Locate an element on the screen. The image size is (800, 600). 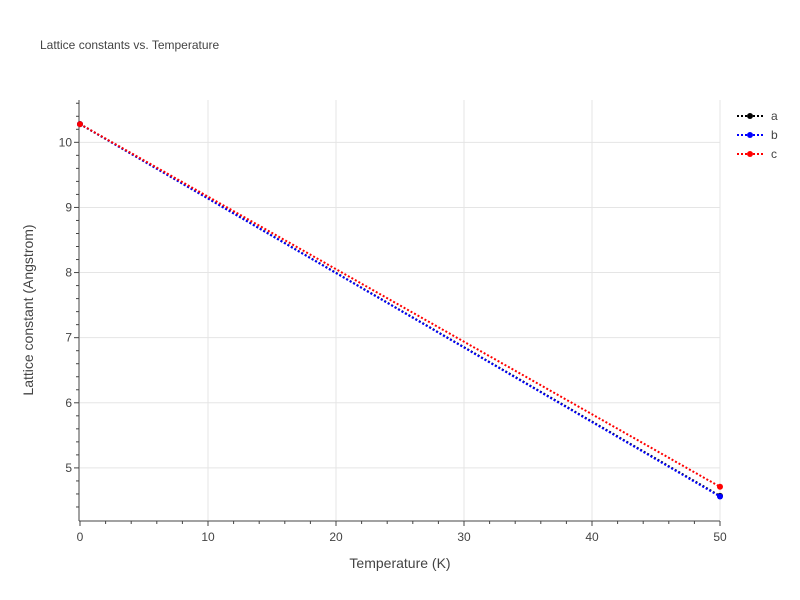
x-tick-label: 20 is located at coordinates (336, 537).